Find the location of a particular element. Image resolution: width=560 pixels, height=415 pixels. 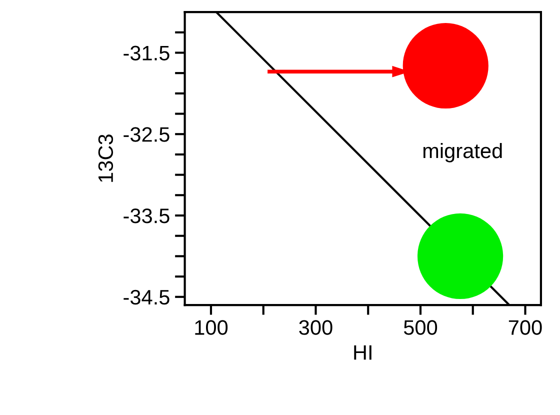

y-tick-label: -32.5 is located at coordinates (147, 134).